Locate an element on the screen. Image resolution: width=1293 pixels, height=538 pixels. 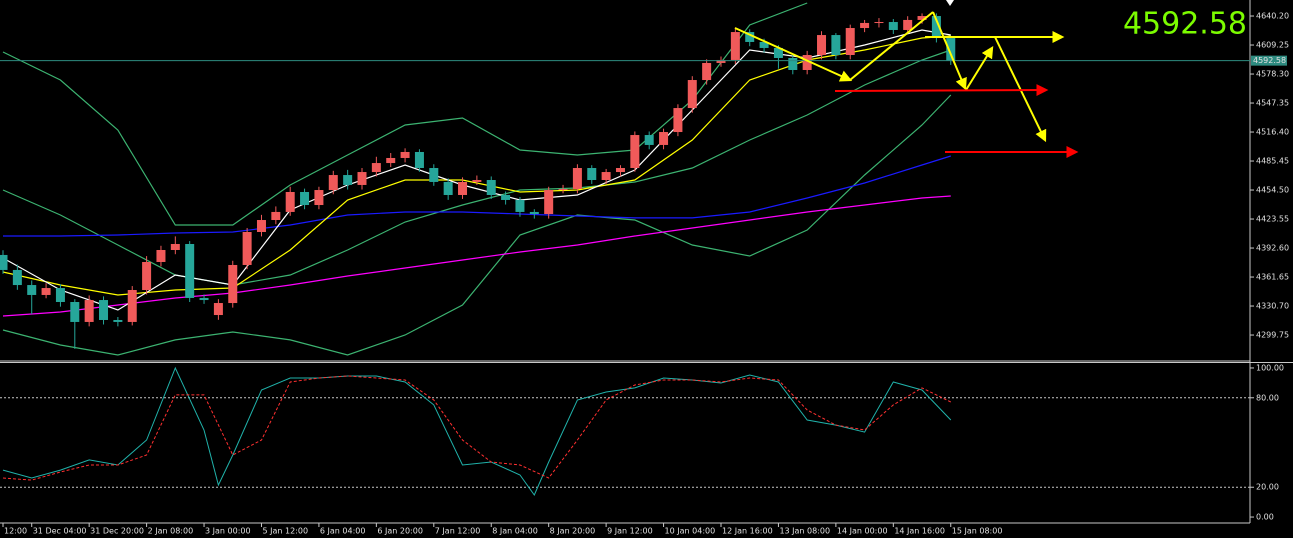
y-tick-label: 4299.75 is located at coordinates (1272, 335).